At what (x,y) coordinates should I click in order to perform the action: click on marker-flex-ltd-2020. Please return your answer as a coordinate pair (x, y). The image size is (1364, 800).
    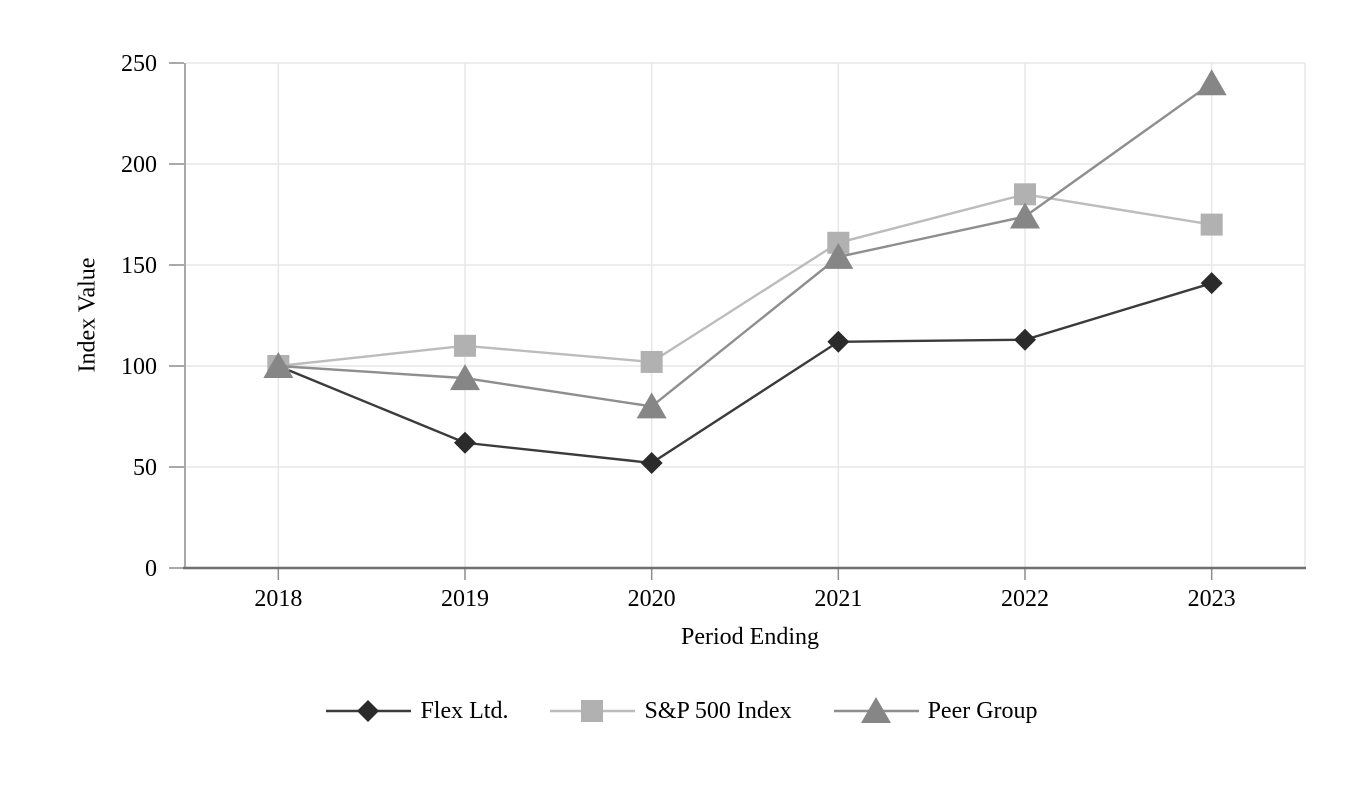
    Looking at the image, I should click on (651, 462).